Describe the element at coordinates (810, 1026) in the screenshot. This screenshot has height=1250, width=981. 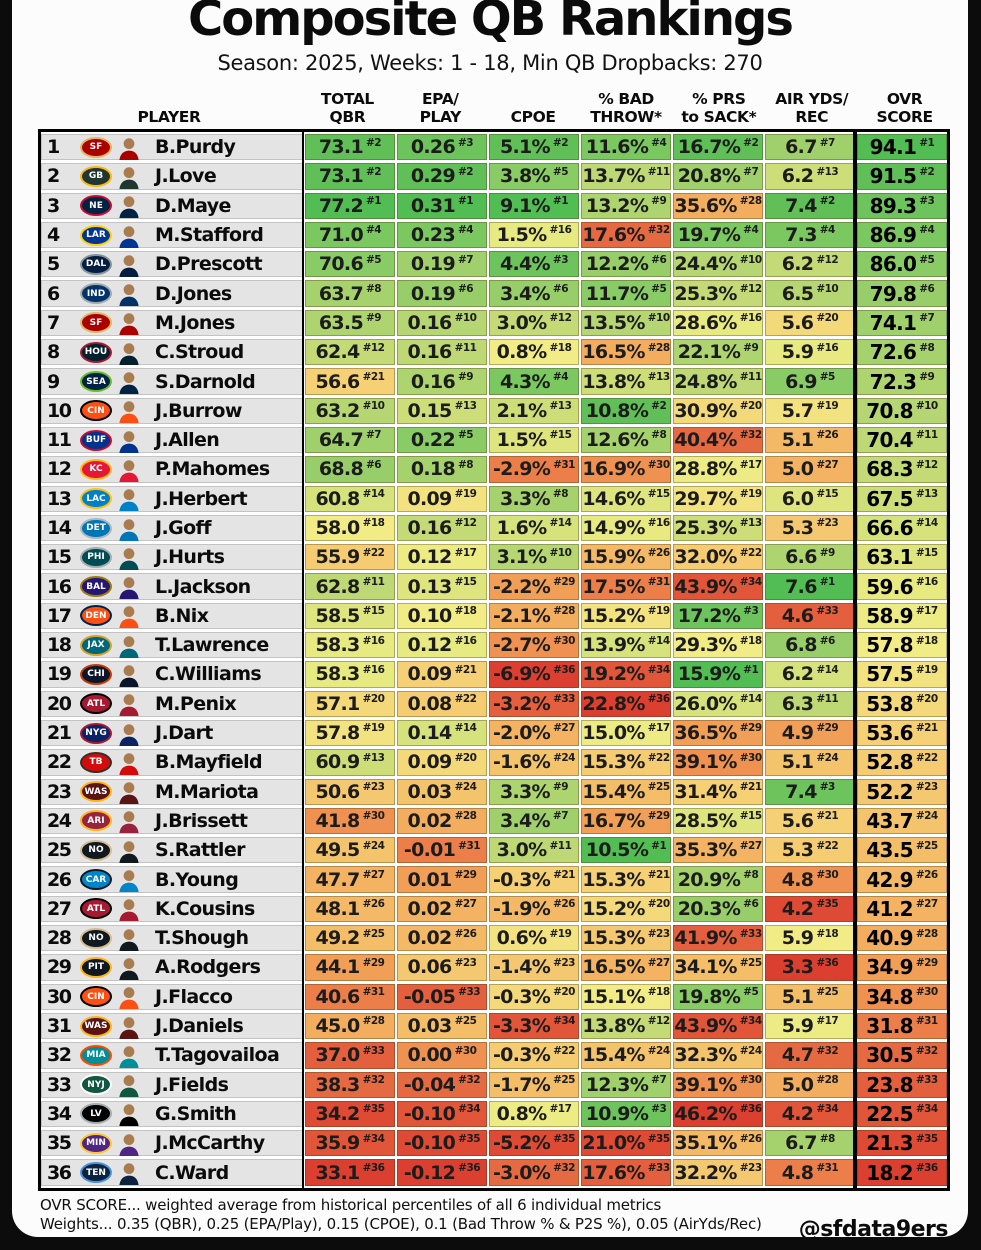
I see `stat-cell: 5.9 #17` at that location.